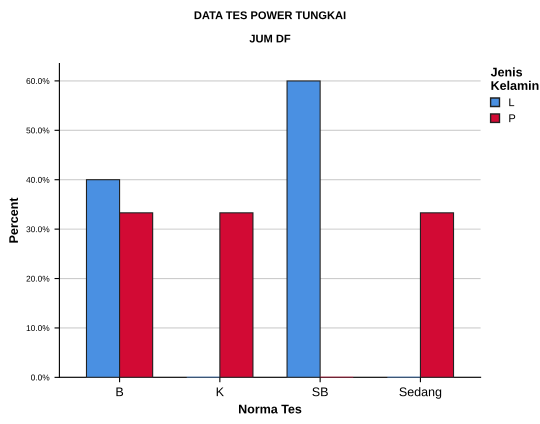  What do you see at coordinates (270, 15) in the screenshot?
I see `chart-title: DATA TES POWER TUNGKAI` at bounding box center [270, 15].